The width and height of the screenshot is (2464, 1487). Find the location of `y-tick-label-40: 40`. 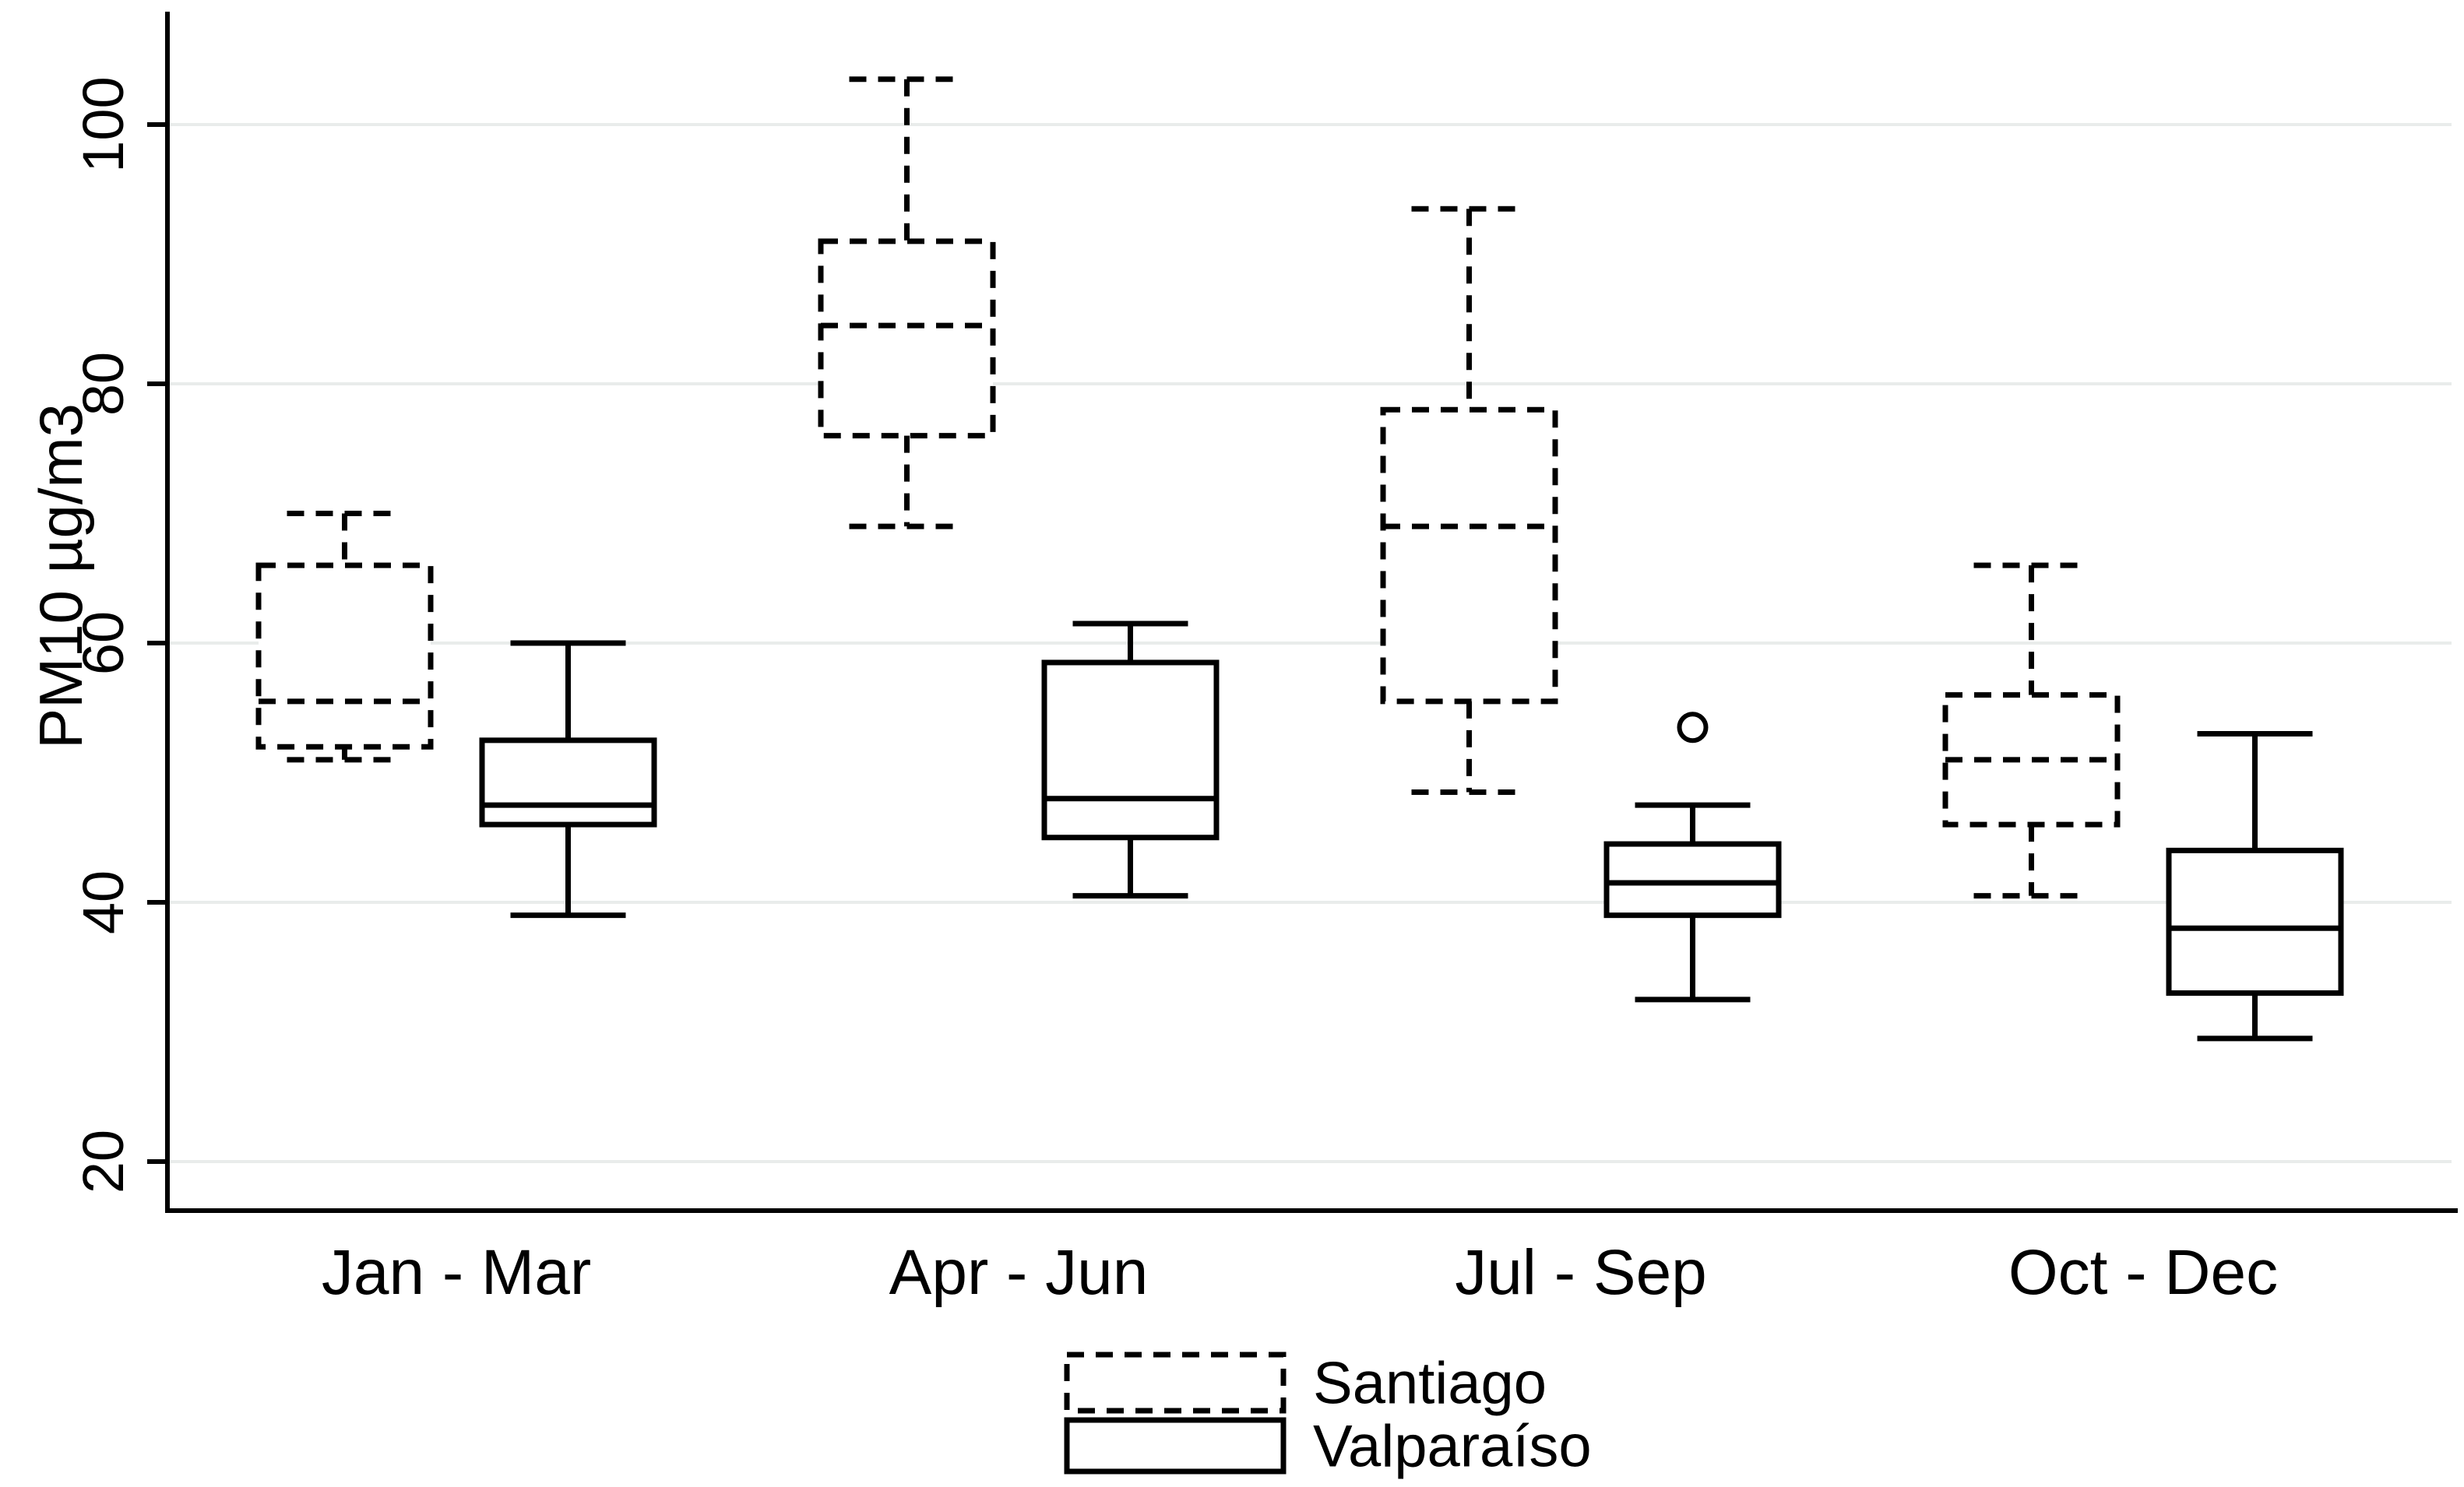

y-tick-label-40: 40 is located at coordinates (103, 902).